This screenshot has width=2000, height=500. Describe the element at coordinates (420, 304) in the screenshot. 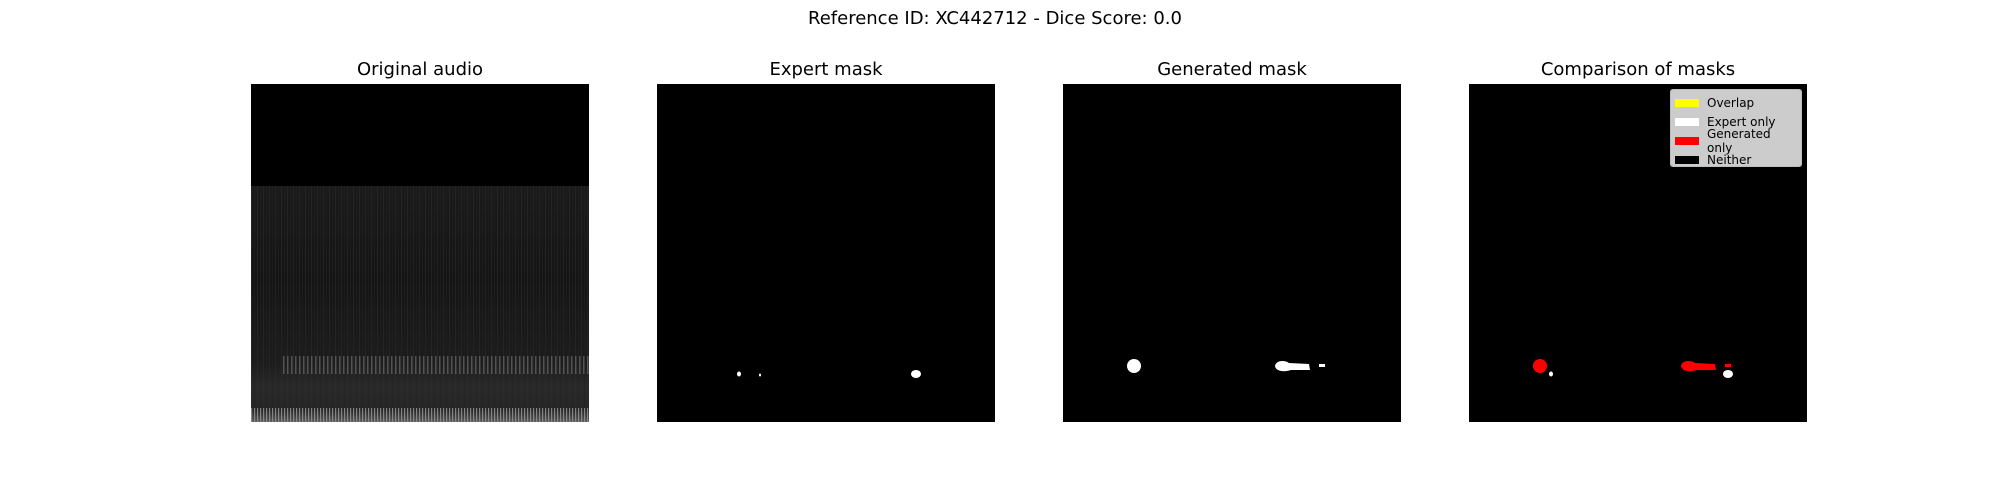

I see `spectrogram-image` at that location.